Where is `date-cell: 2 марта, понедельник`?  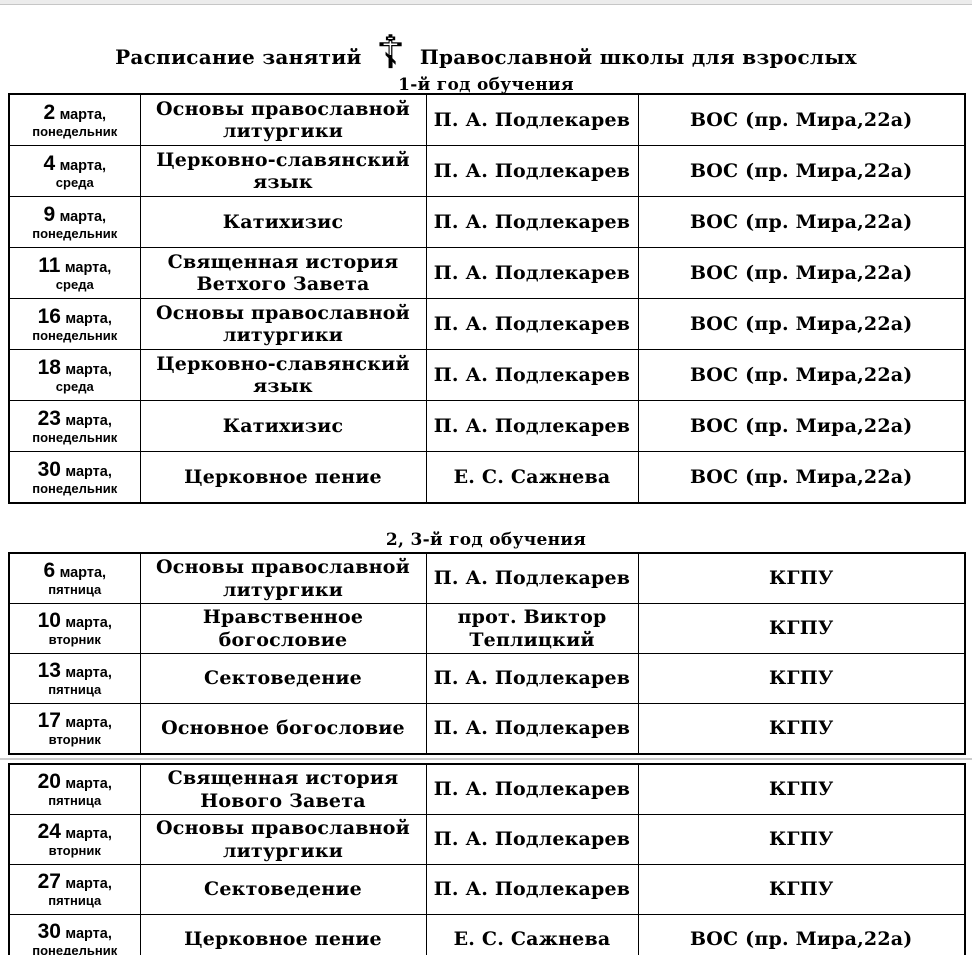
date-cell: 2 марта, понедельник is located at coordinates (74, 119).